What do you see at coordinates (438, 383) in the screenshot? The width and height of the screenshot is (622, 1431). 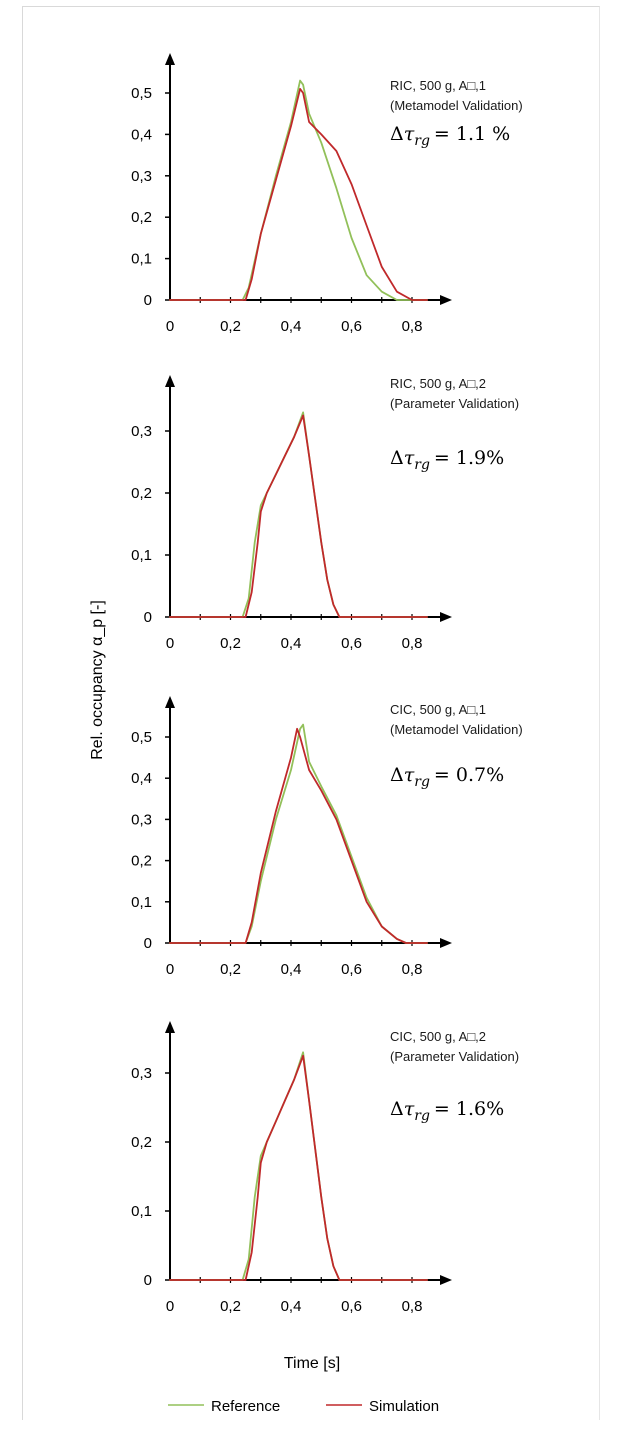 I see `annotation-case: RIC, 500 g, A□,2` at bounding box center [438, 383].